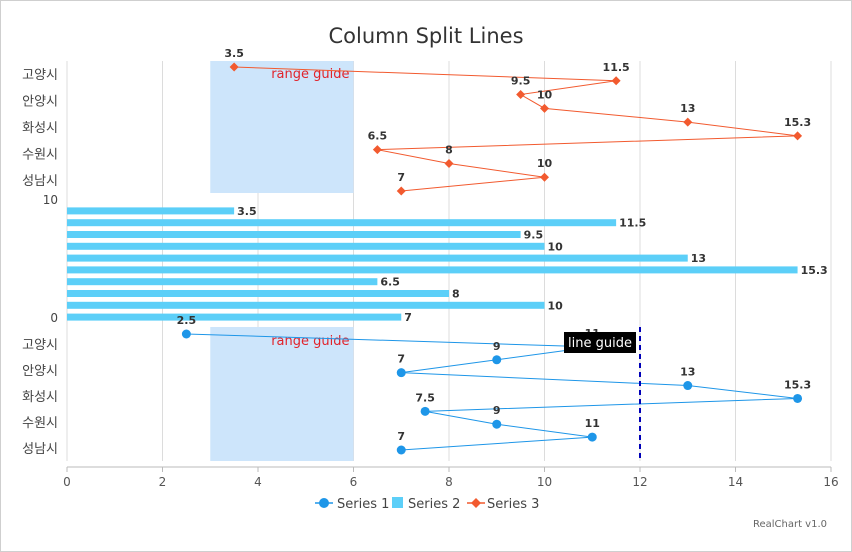  What do you see at coordinates (797, 384) in the screenshot?
I see `series1-data-label: 15.3` at bounding box center [797, 384].